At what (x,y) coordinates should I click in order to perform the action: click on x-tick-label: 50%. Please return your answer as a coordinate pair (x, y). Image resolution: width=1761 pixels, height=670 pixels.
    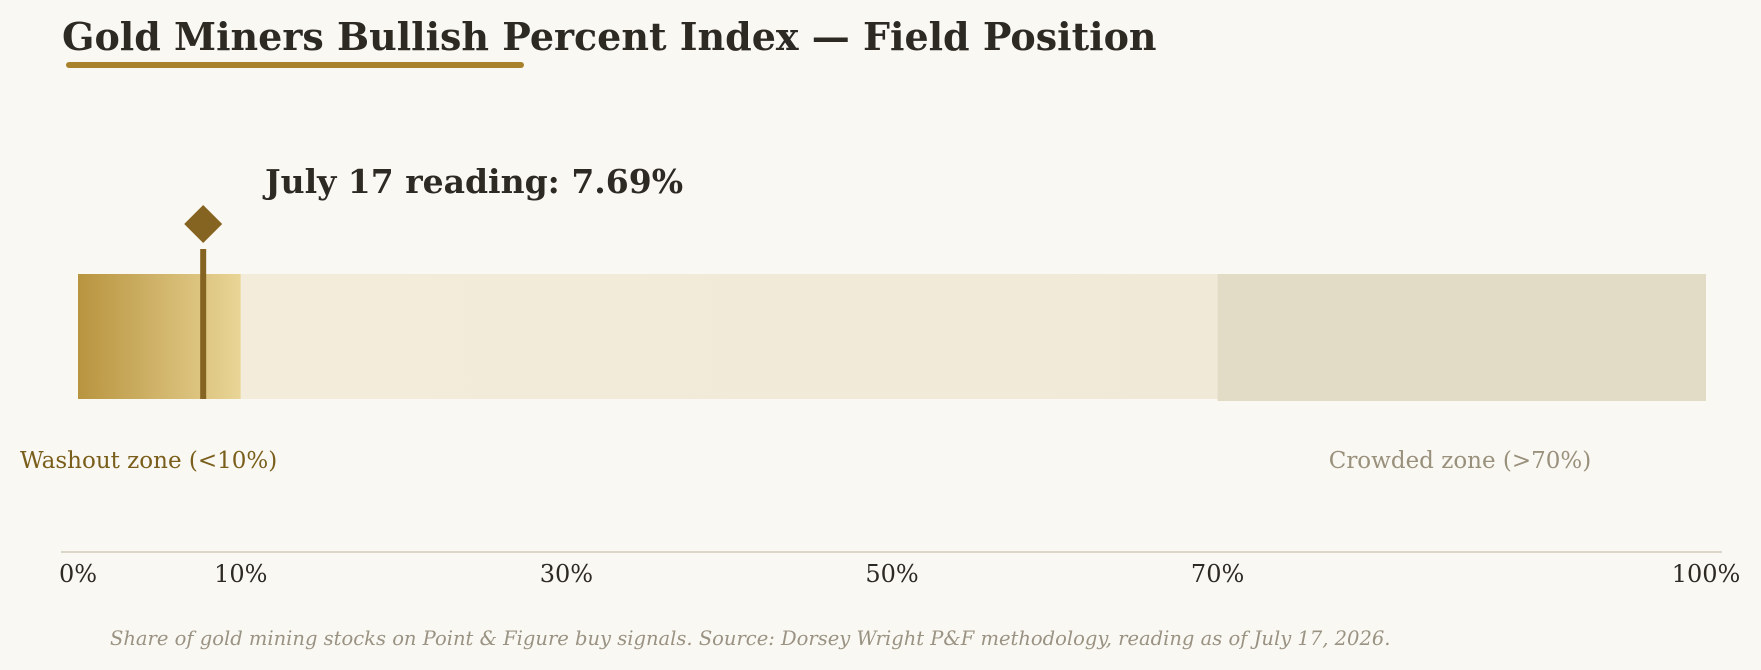
    Looking at the image, I should click on (891, 574).